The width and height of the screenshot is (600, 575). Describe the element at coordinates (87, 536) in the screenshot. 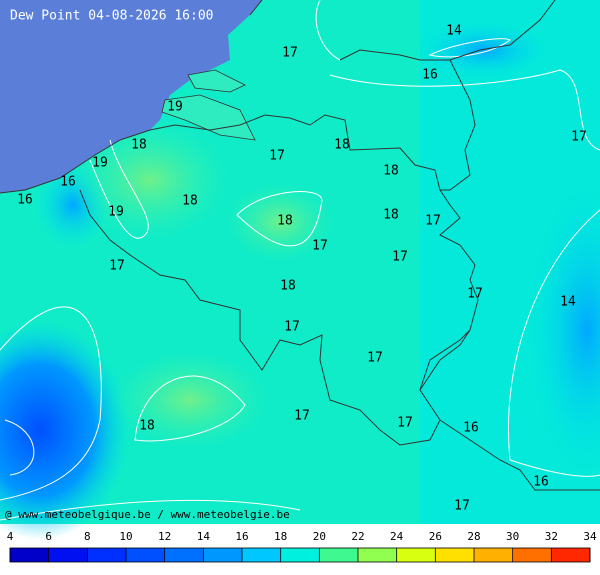

I see `colorbar-tick-label: 8` at that location.